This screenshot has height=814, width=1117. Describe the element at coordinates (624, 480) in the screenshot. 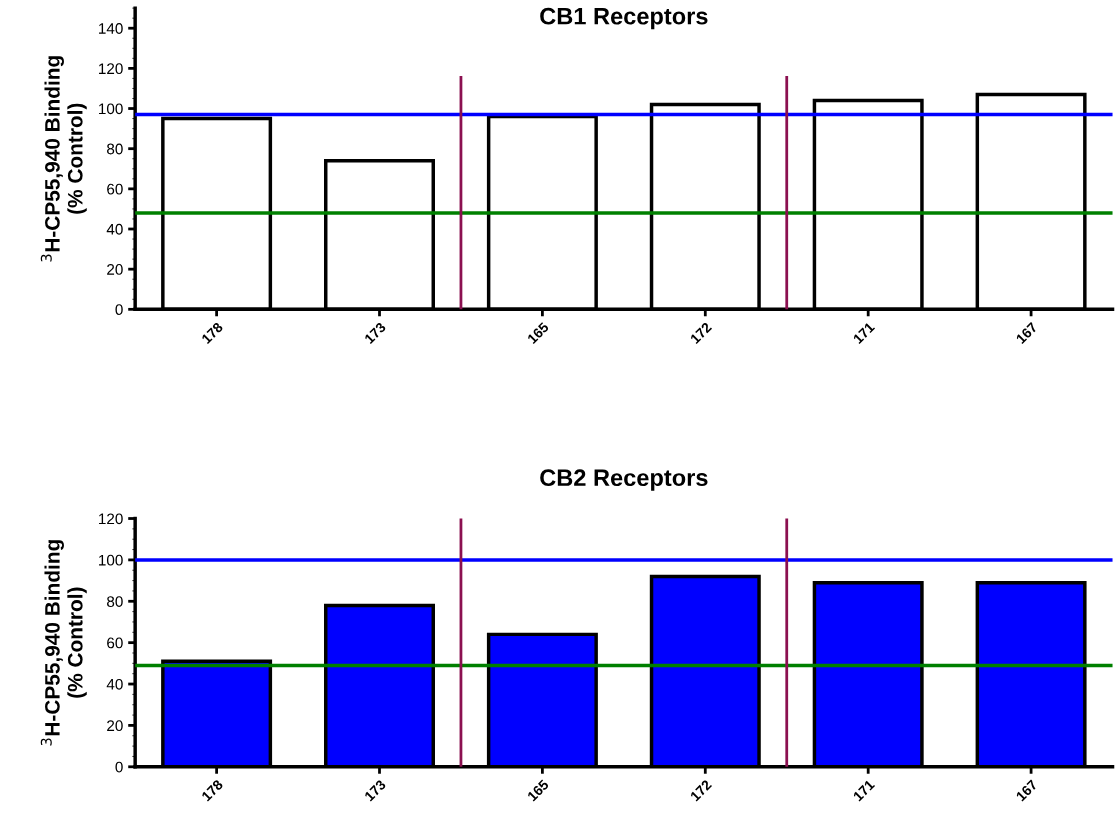

I see `chart-title: CB2 Receptors` at that location.